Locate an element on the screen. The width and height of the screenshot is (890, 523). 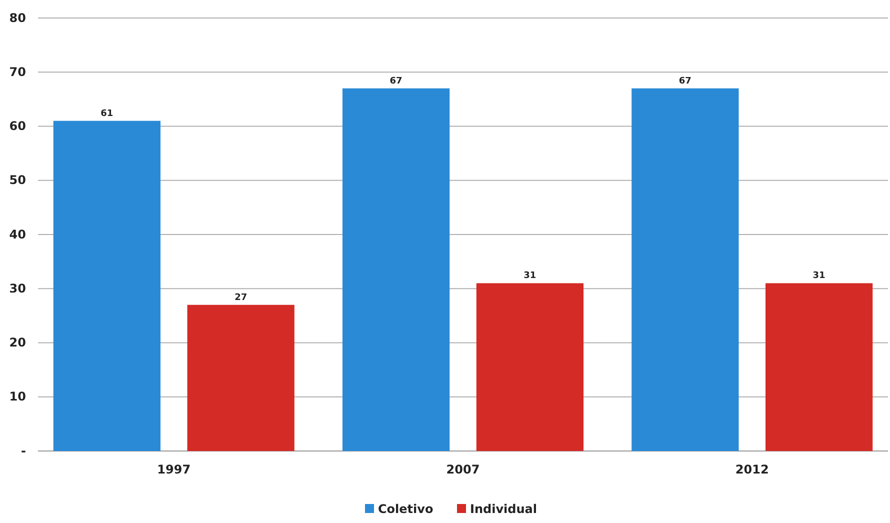
y-tick-label: 40 is located at coordinates (17, 234).